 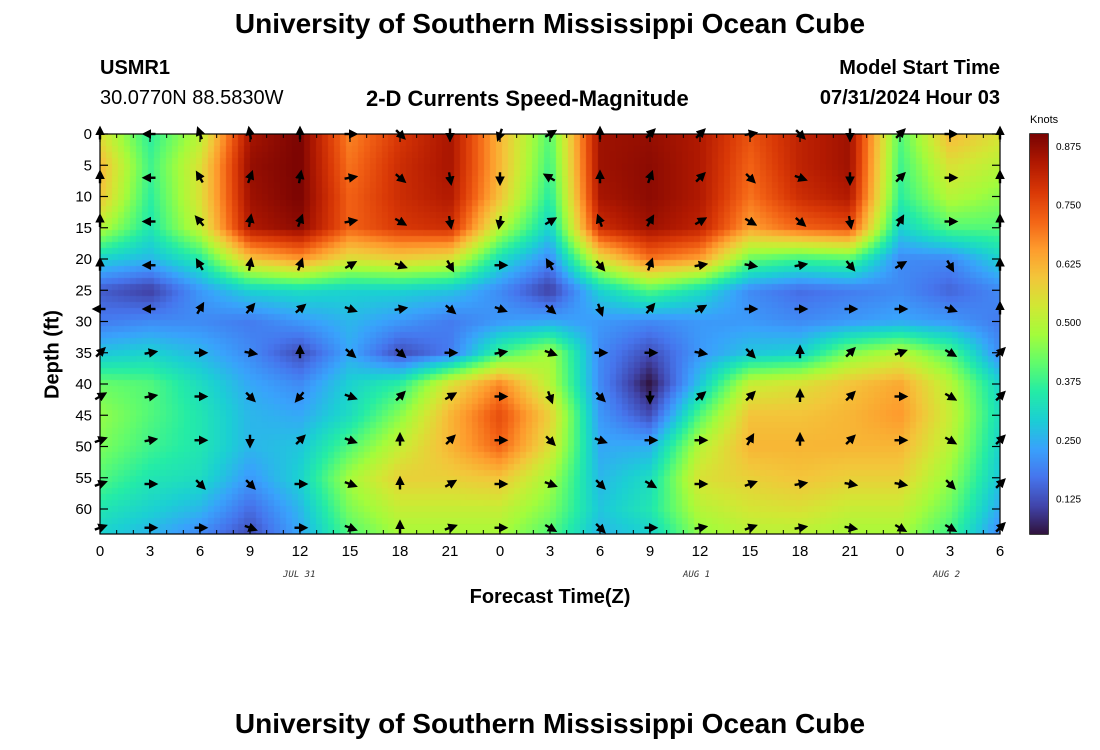 What do you see at coordinates (83, 259) in the screenshot?
I see `y-tick-label: 20` at bounding box center [83, 259].